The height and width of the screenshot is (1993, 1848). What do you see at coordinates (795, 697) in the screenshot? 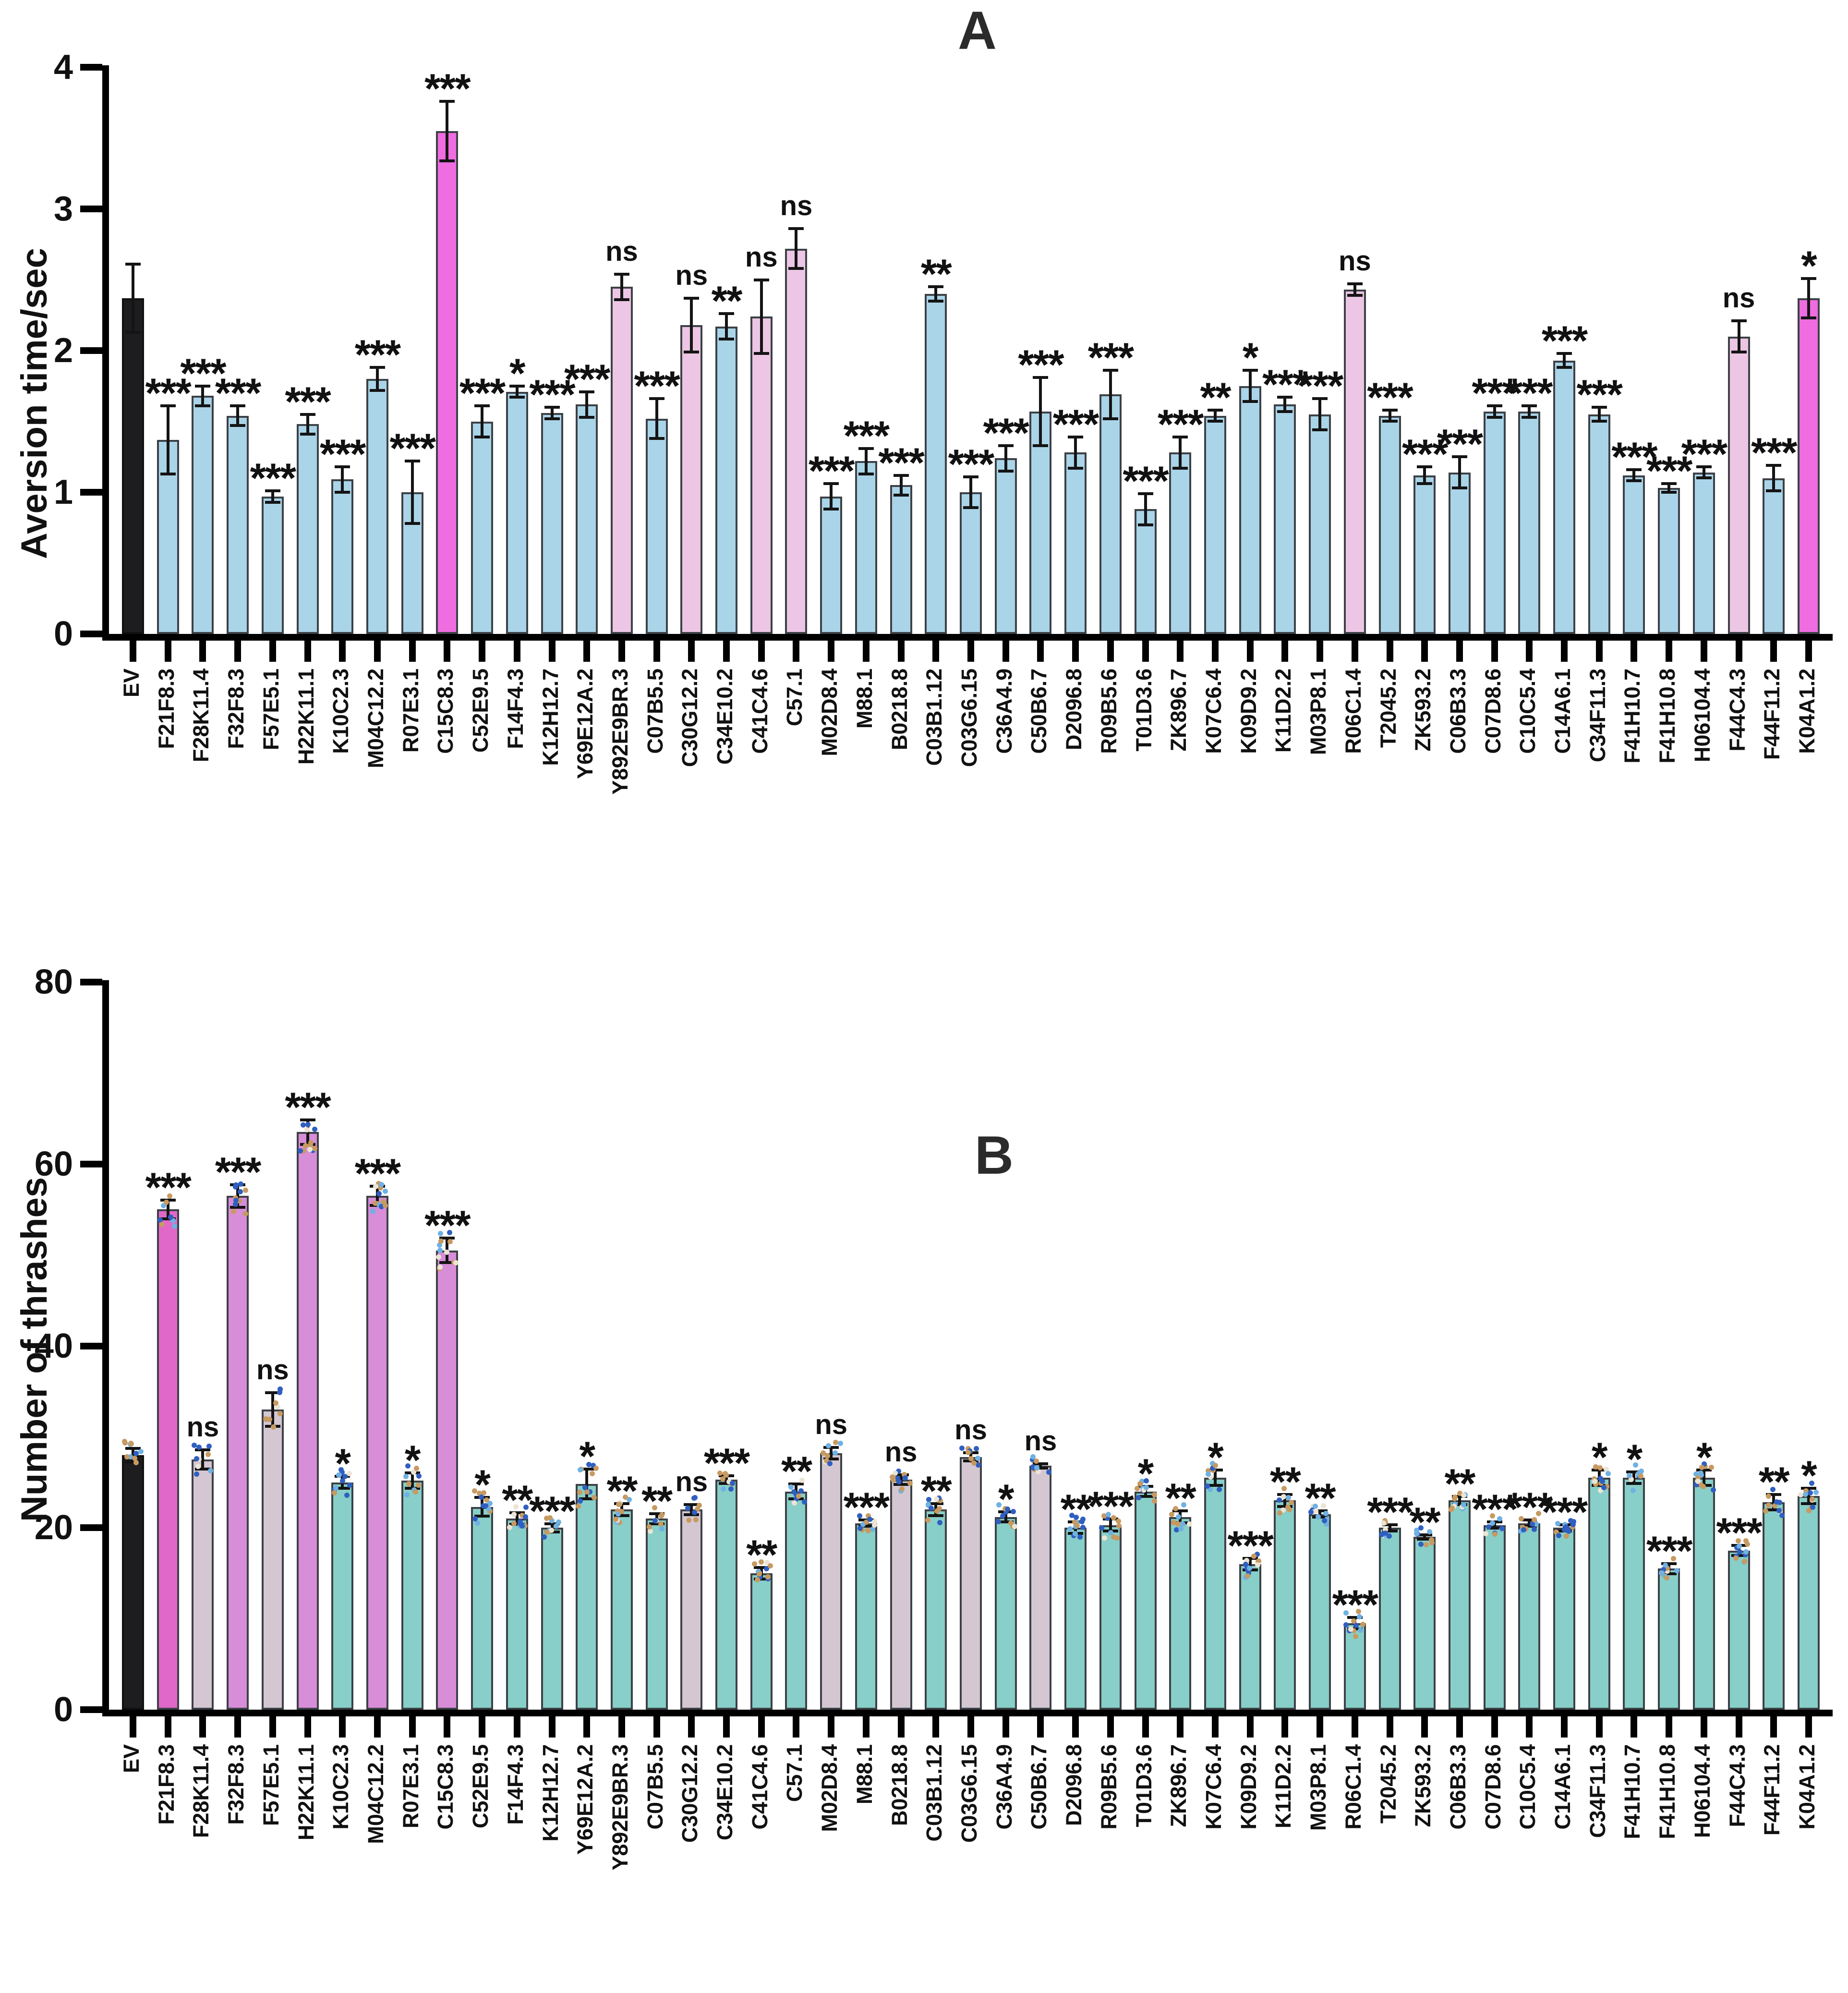
I see `x-label-C57.1: C57.1` at bounding box center [795, 697].